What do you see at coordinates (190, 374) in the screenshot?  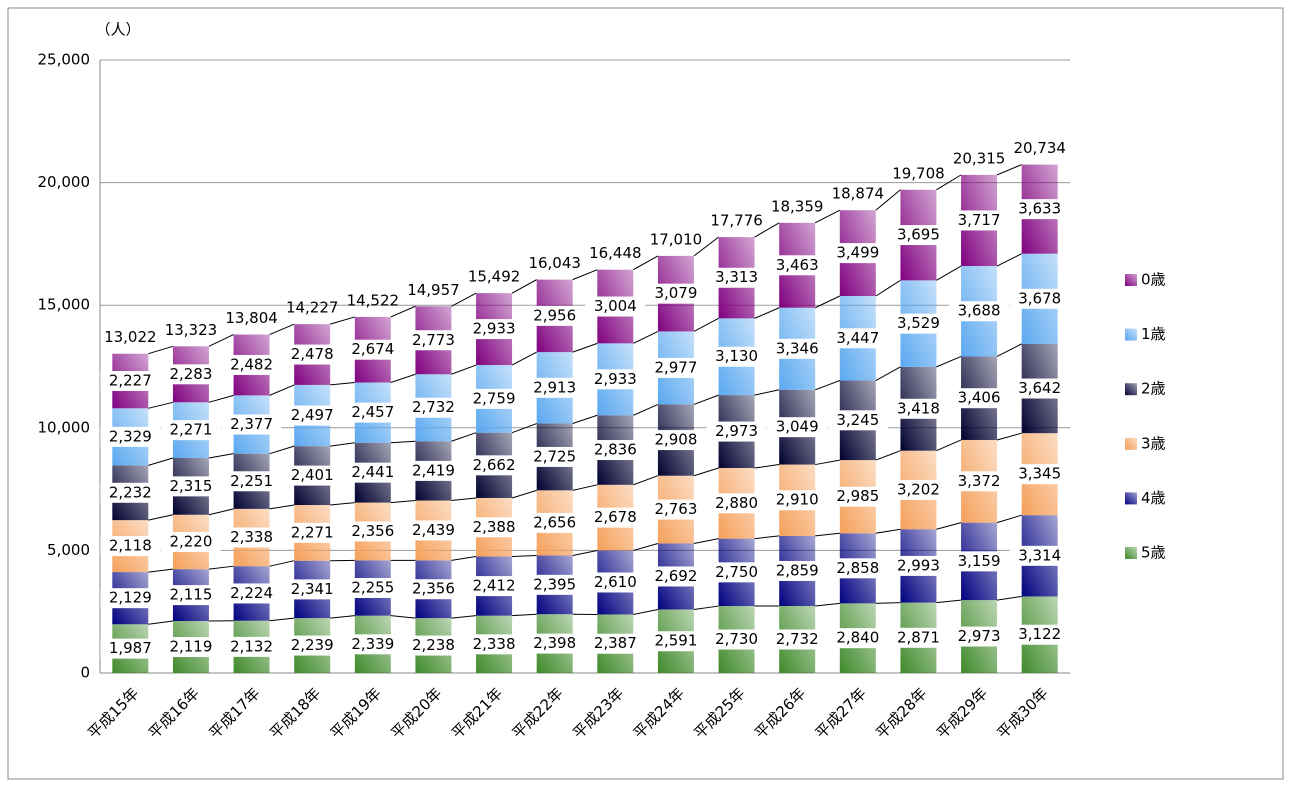 I see `data-label: 2,283` at bounding box center [190, 374].